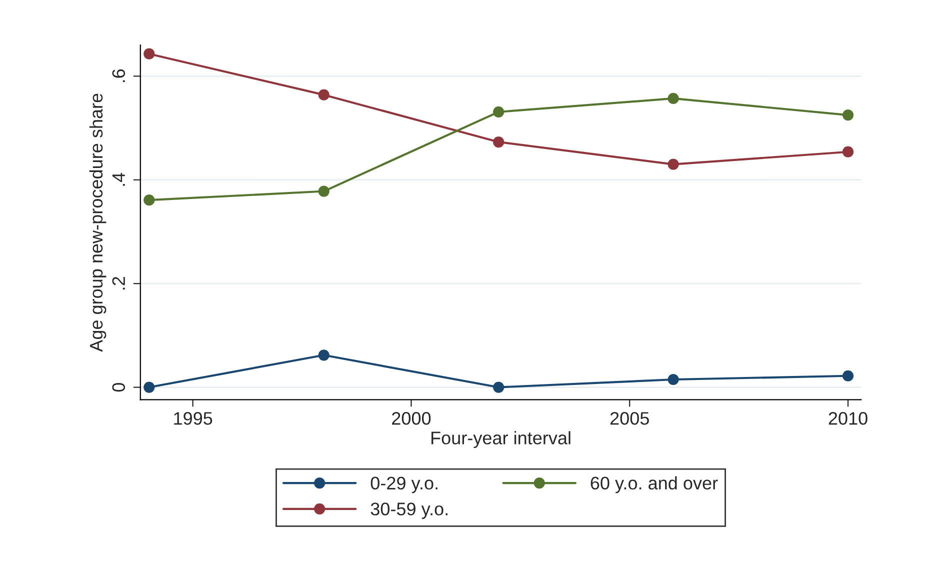 The image size is (936, 563). I want to click on legend-label: 0-29 y.o., so click(404, 485).